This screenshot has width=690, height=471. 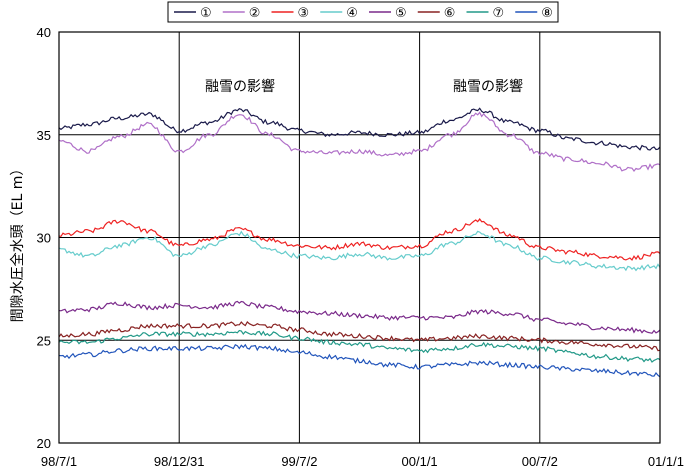 I want to click on x-tick-label: 98/7/1, so click(x=59, y=461).